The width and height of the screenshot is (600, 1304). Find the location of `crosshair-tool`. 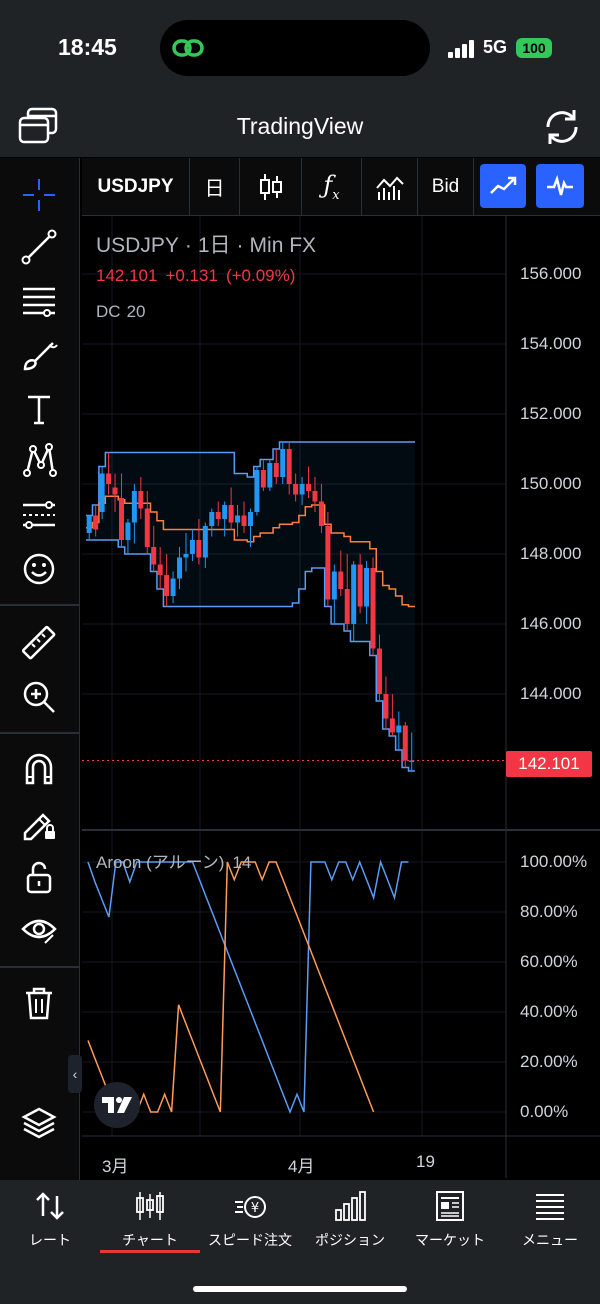

crosshair-tool is located at coordinates (39, 195).